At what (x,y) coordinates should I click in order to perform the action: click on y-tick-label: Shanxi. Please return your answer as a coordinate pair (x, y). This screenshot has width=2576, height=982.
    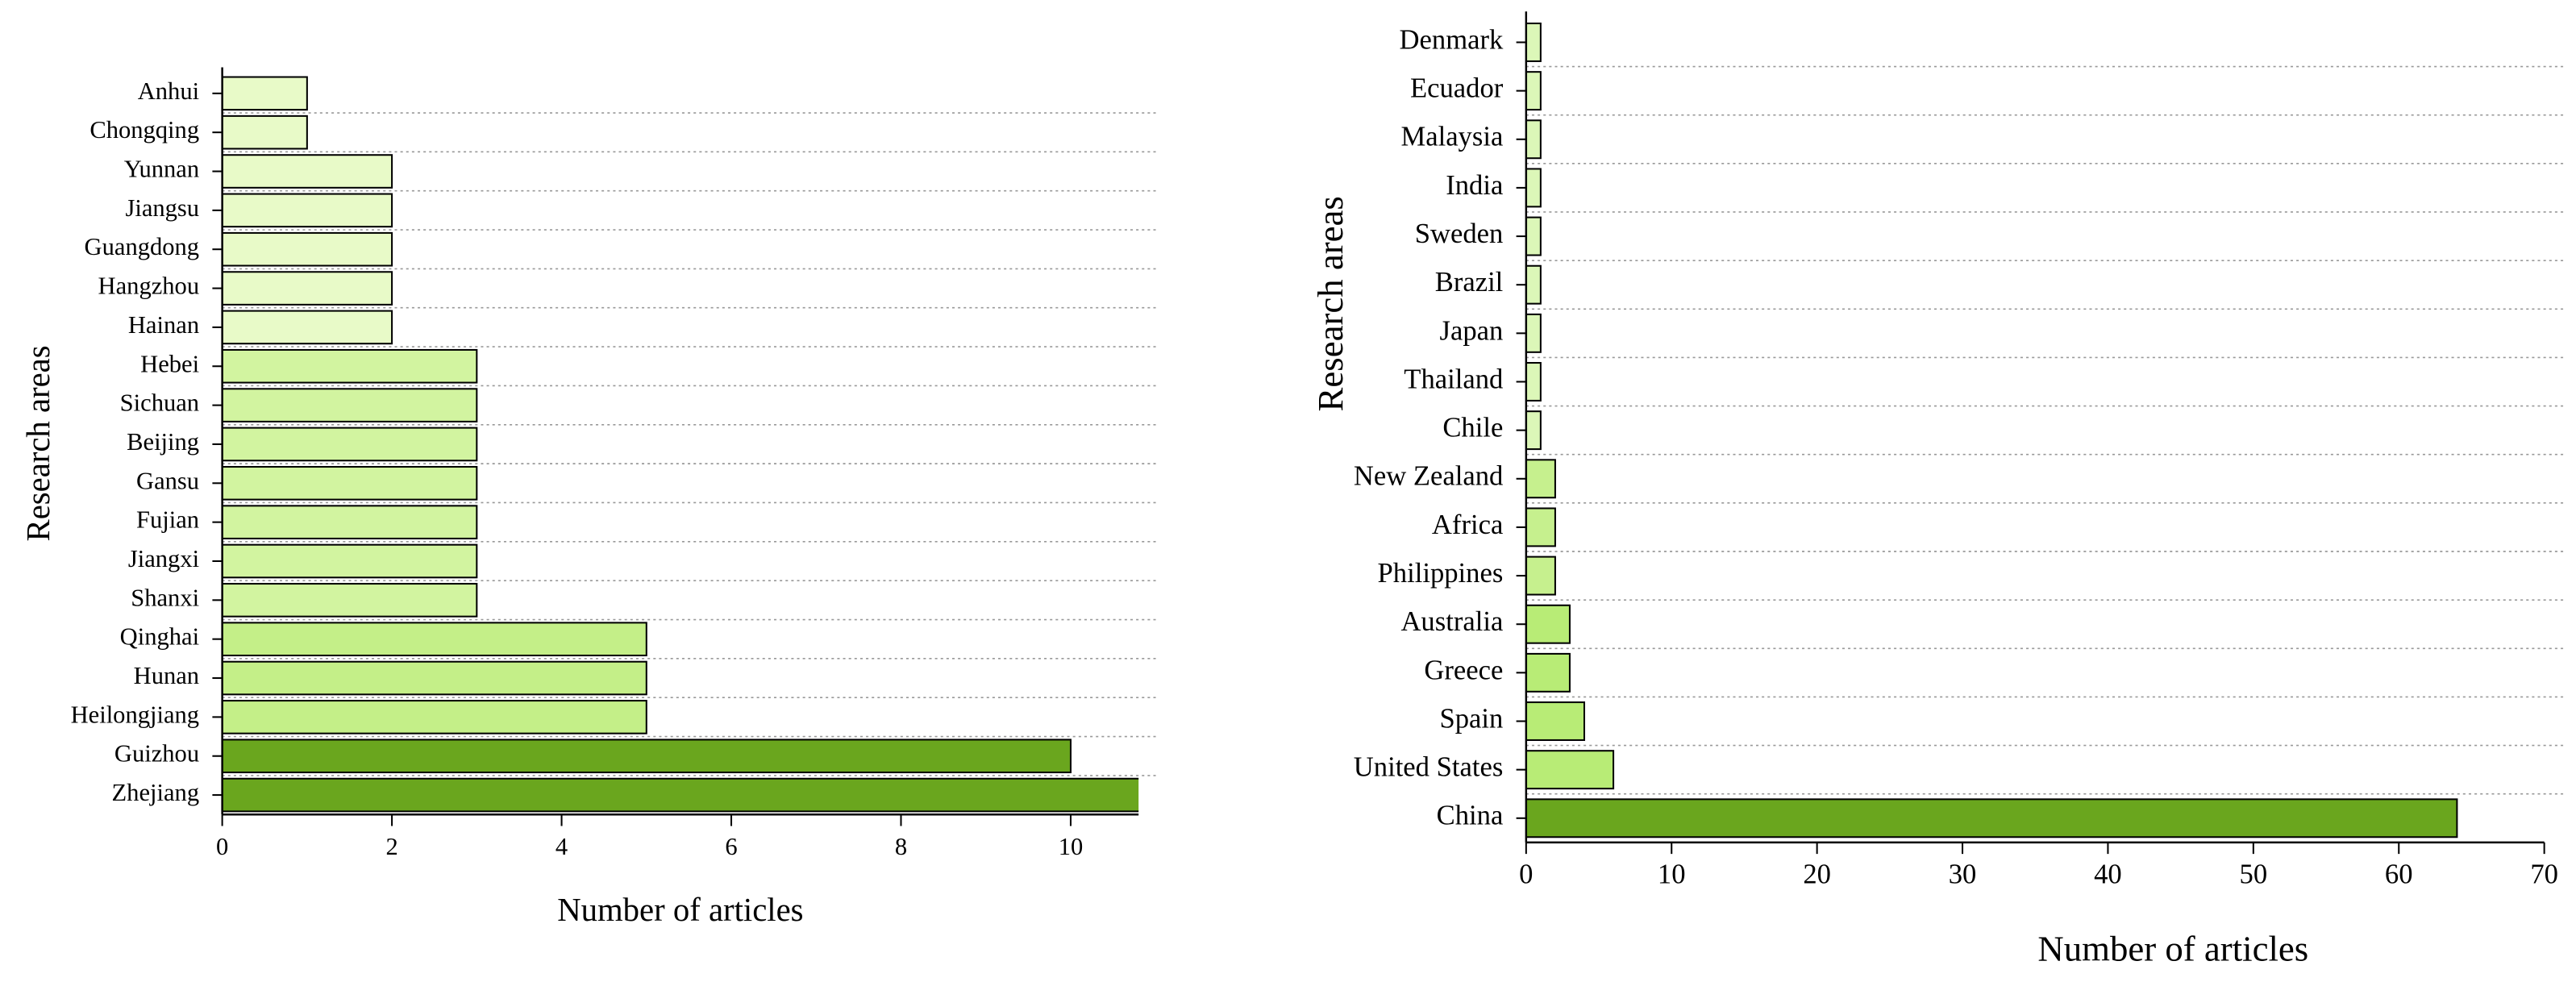
    Looking at the image, I should click on (165, 597).